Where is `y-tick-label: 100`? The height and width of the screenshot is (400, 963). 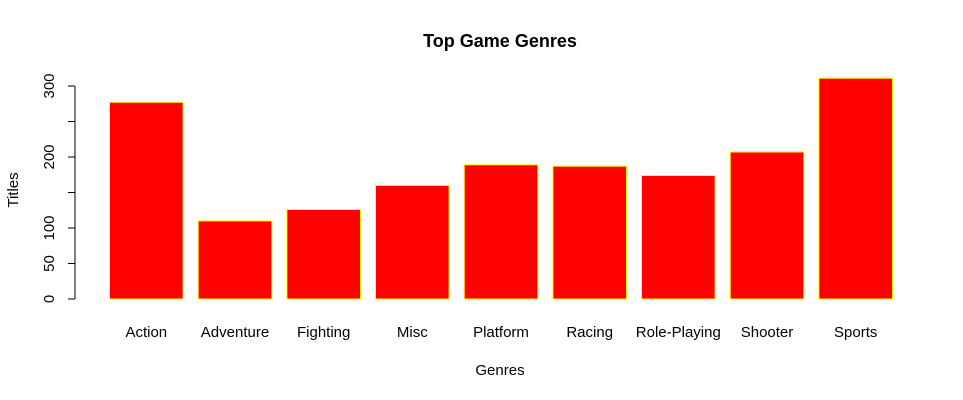
y-tick-label: 100 is located at coordinates (49, 227).